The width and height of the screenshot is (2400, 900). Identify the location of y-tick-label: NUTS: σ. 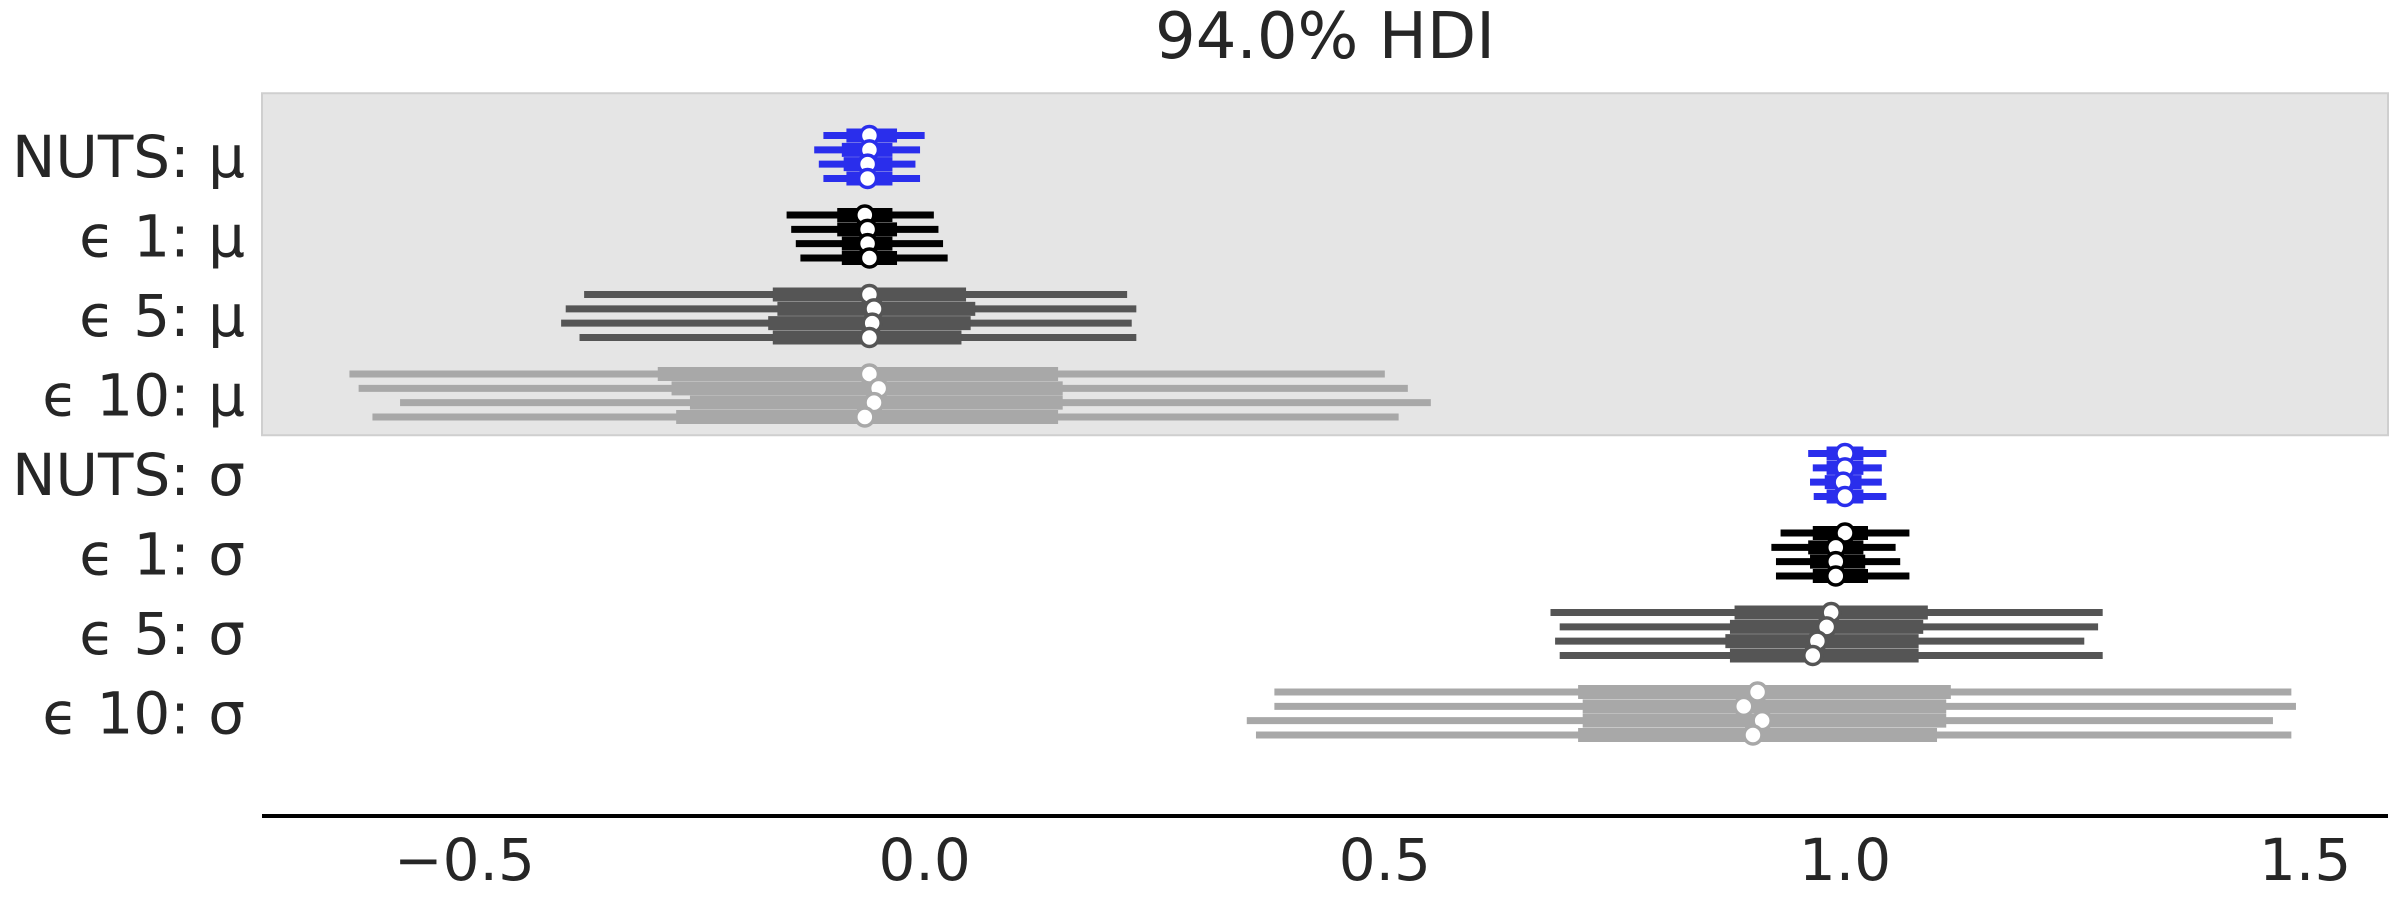
(128, 475).